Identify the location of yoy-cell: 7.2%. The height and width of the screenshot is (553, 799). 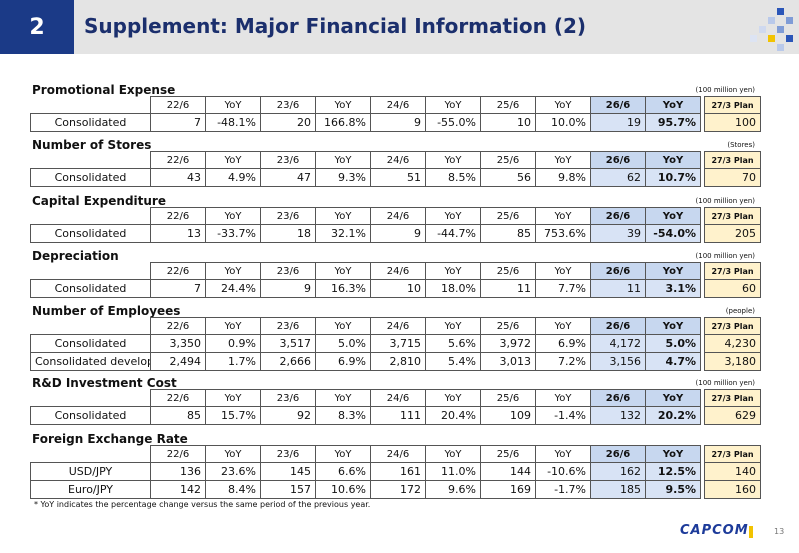
(563, 361).